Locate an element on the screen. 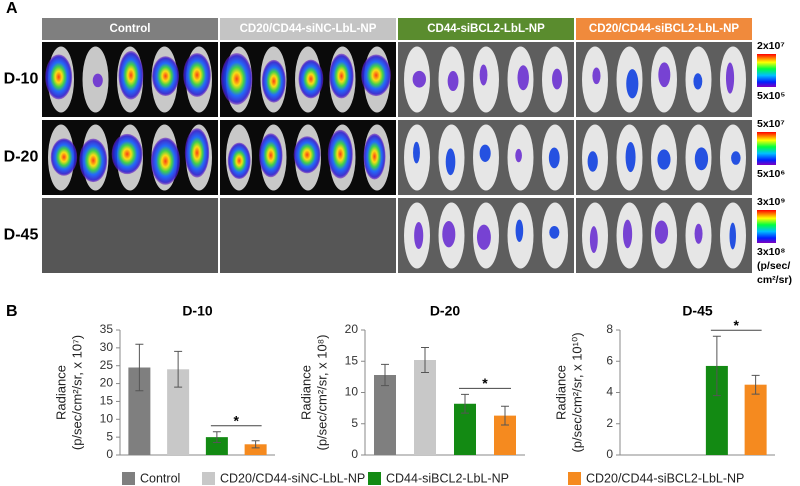 The width and height of the screenshot is (800, 486). scale-label: (p/sec/ is located at coordinates (773, 266).